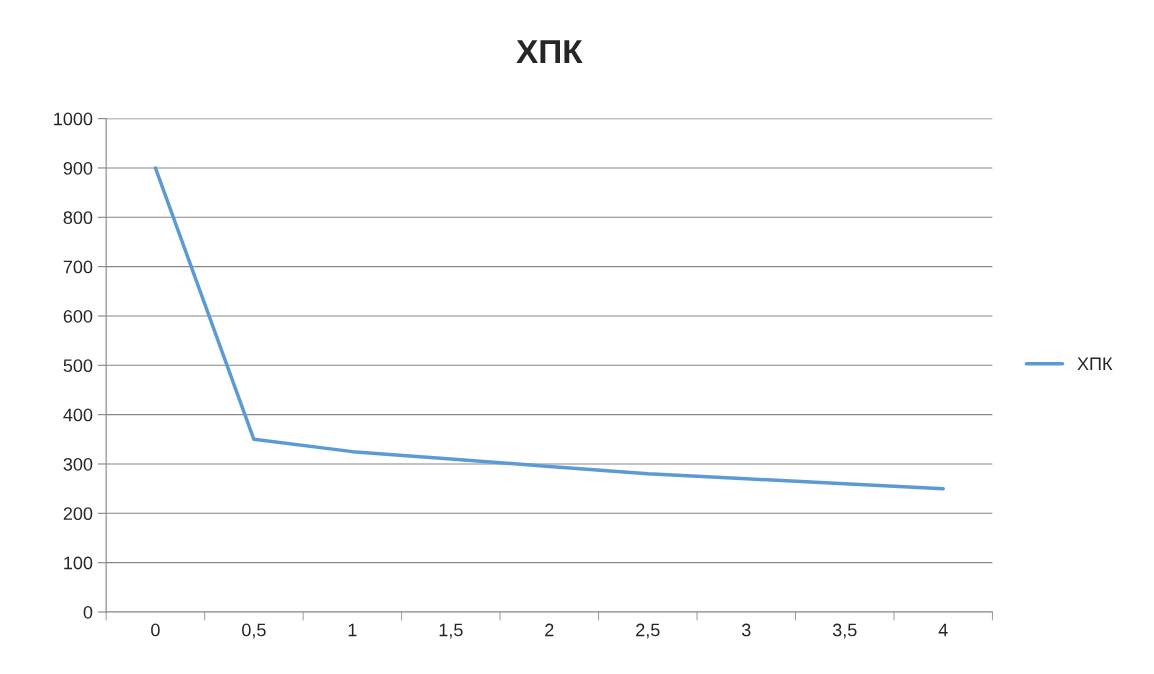  Describe the element at coordinates (88, 612) in the screenshot. I see `y-tick-label: 0` at that location.